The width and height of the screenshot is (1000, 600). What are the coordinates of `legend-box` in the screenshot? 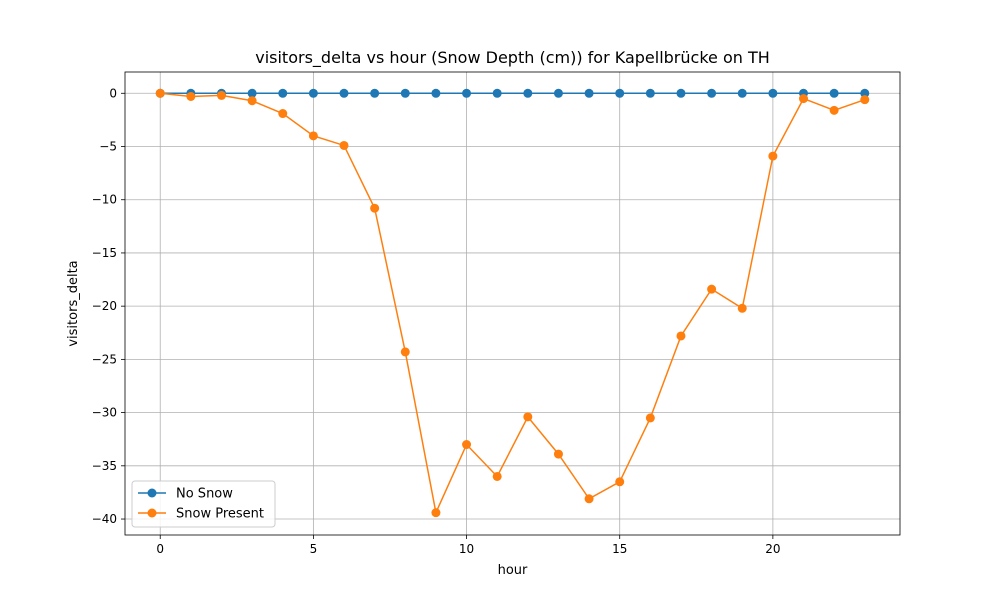 It's located at (203, 504).